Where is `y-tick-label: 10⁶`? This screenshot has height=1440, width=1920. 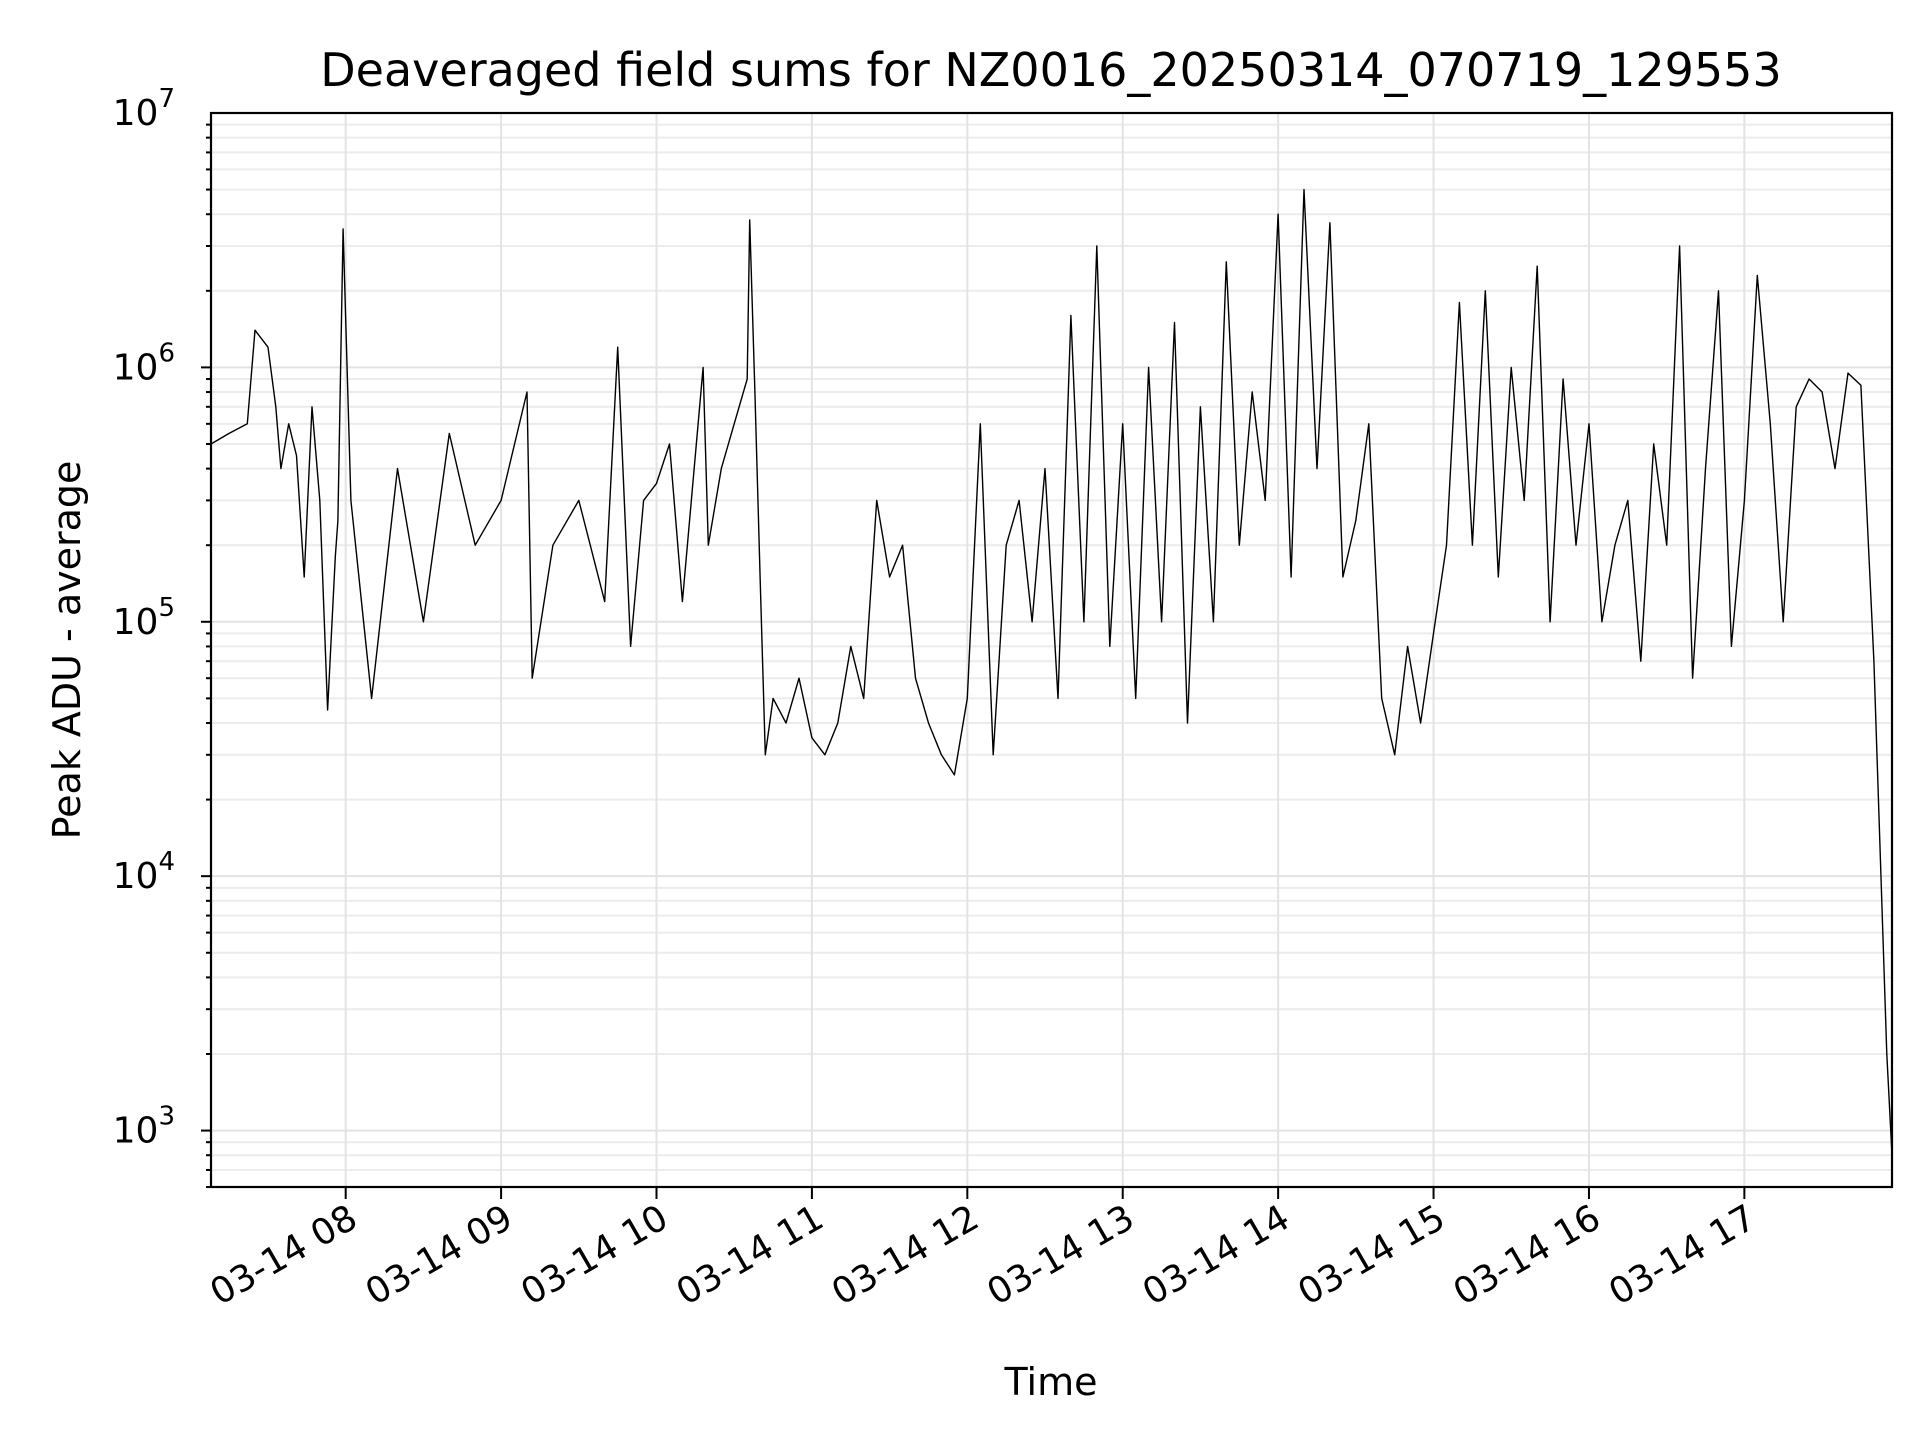 y-tick-label: 10⁶ is located at coordinates (144, 363).